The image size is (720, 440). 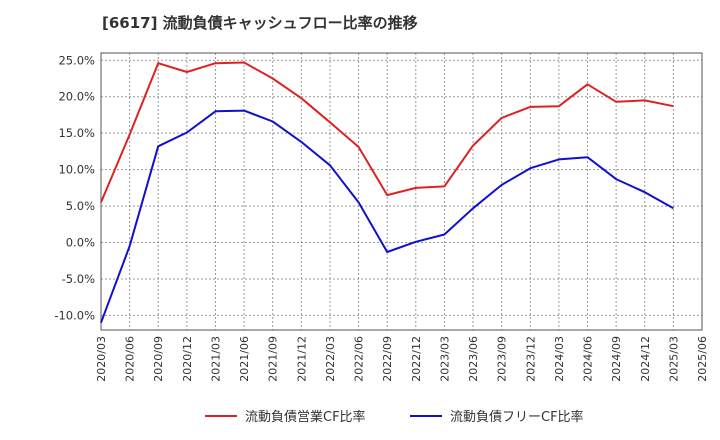 What do you see at coordinates (416, 359) in the screenshot?
I see `x-tick-label: 2022/12` at bounding box center [416, 359].